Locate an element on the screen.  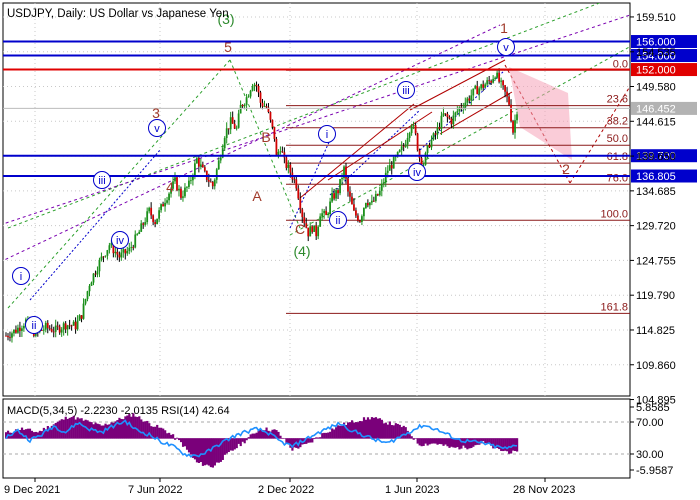
level-price-label: 156.000 is located at coordinates (656, 43).